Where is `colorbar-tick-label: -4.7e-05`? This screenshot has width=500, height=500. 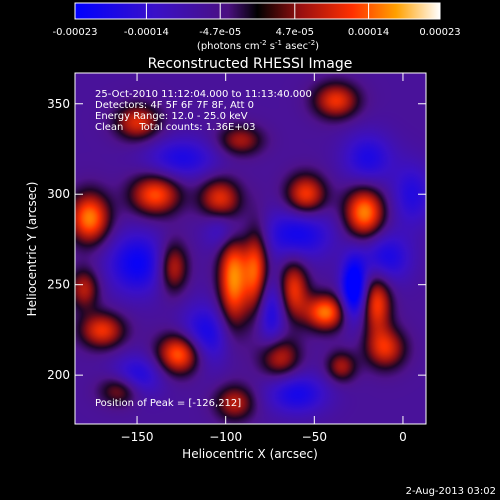 colorbar-tick-label: -4.7e-05 is located at coordinates (220, 32).